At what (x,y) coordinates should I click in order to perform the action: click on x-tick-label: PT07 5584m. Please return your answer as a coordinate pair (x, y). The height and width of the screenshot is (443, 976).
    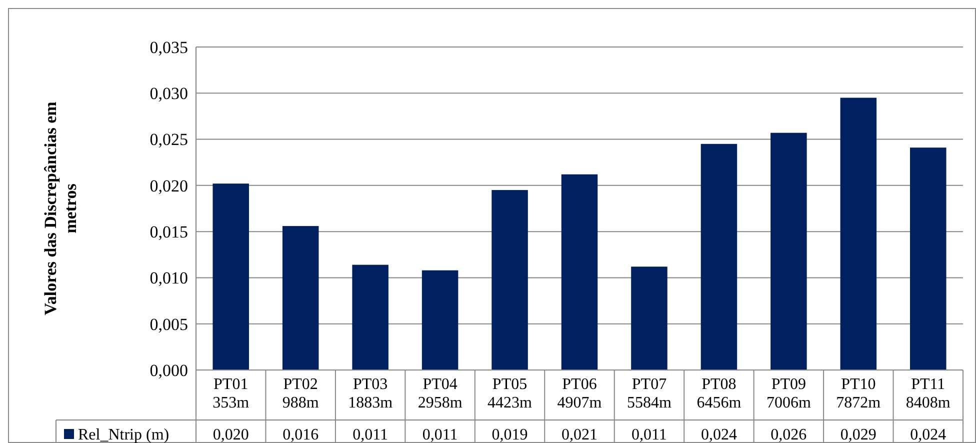
    Looking at the image, I should click on (649, 394).